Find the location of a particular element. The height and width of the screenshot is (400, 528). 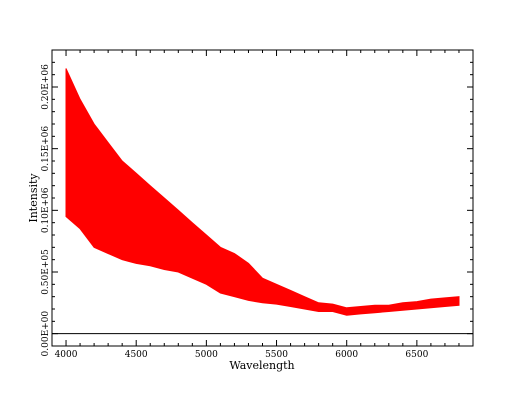

y-tick-label: 0.15E+06 is located at coordinates (46, 149).